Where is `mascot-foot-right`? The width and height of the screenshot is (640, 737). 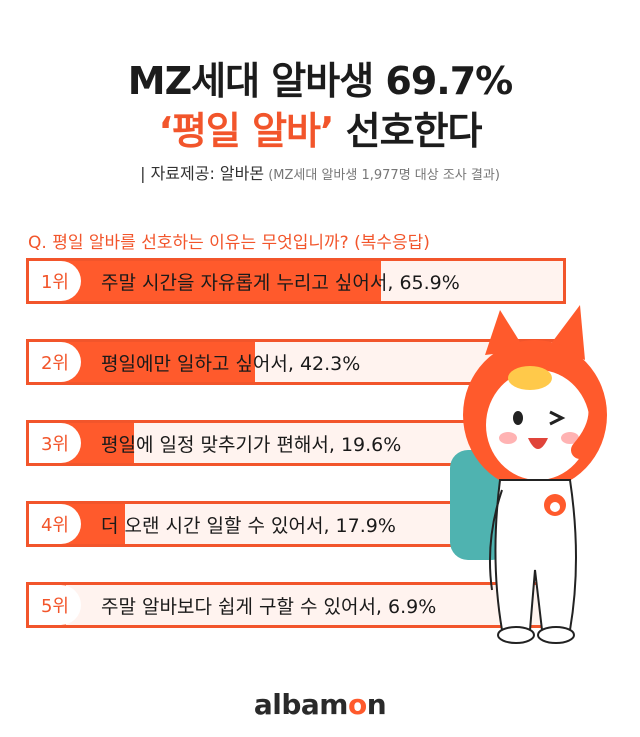
mascot-foot-right is located at coordinates (556, 635).